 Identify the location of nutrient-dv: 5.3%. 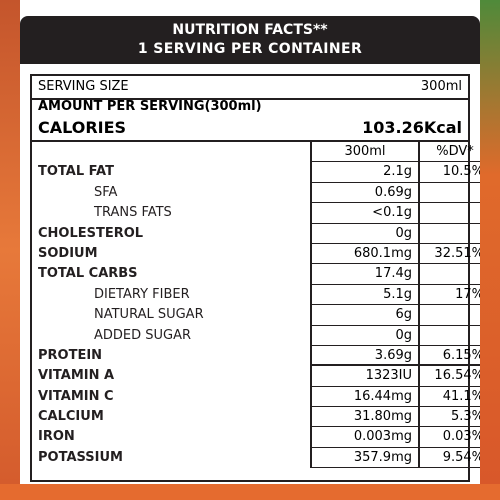
(449, 417).